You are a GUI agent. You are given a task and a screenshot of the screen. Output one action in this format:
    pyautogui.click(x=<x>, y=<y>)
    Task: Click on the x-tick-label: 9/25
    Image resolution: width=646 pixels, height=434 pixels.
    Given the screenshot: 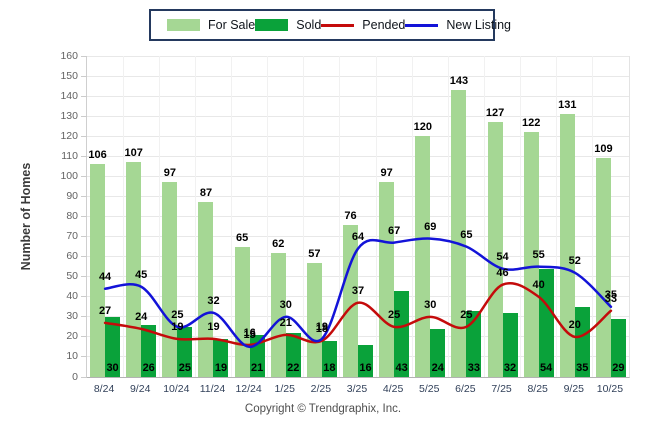 What is the action you would take?
    pyautogui.click(x=574, y=389)
    